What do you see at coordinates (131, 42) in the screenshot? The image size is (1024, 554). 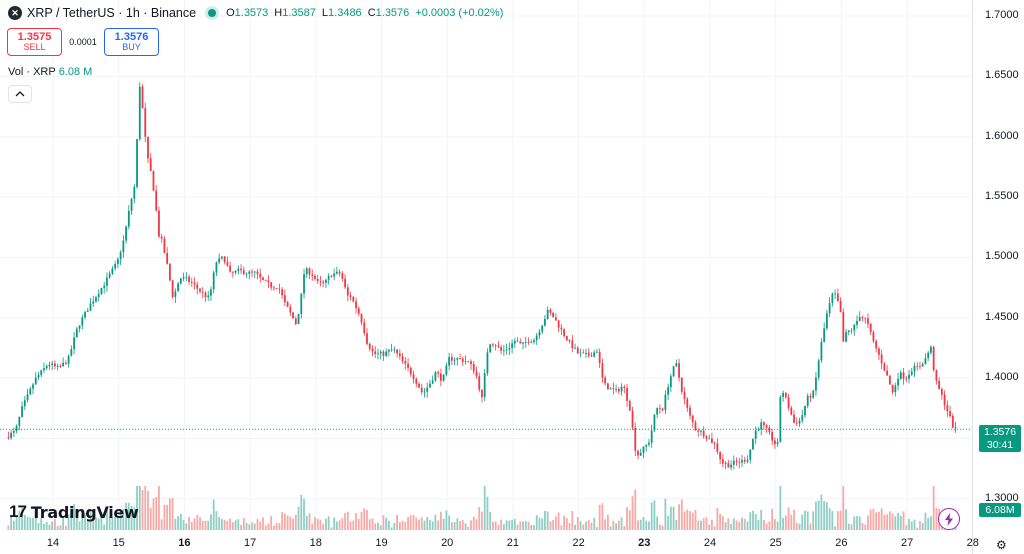 I see `buy-button: 1.3576 BUY` at bounding box center [131, 42].